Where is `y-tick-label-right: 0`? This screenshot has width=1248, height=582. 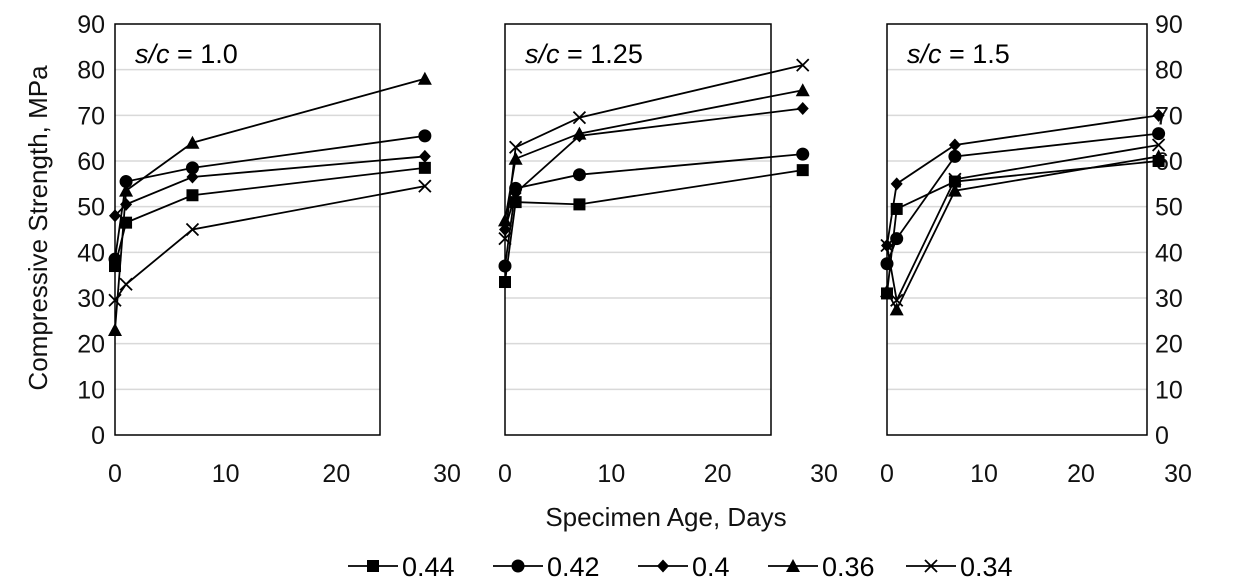 y-tick-label-right: 0 is located at coordinates (1162, 436).